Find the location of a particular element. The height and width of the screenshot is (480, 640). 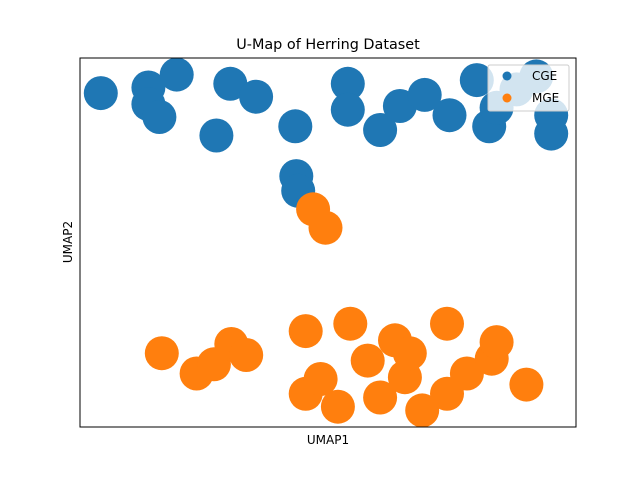

legend-marker-cge is located at coordinates (507, 76).